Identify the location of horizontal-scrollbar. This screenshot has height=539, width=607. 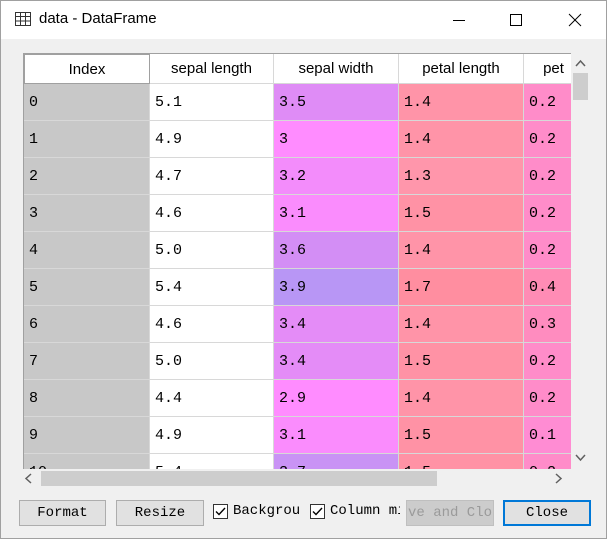
(297, 478).